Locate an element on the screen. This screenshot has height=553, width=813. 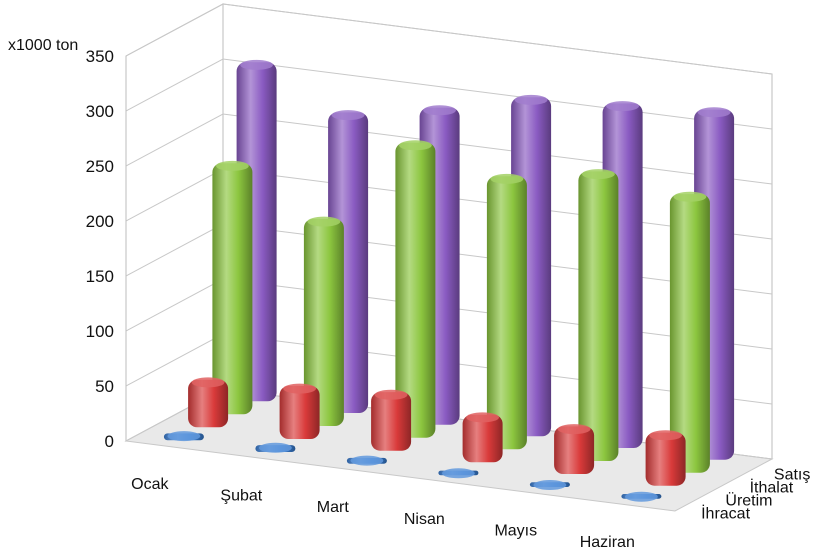
category-label: Haziran is located at coordinates (607, 542).